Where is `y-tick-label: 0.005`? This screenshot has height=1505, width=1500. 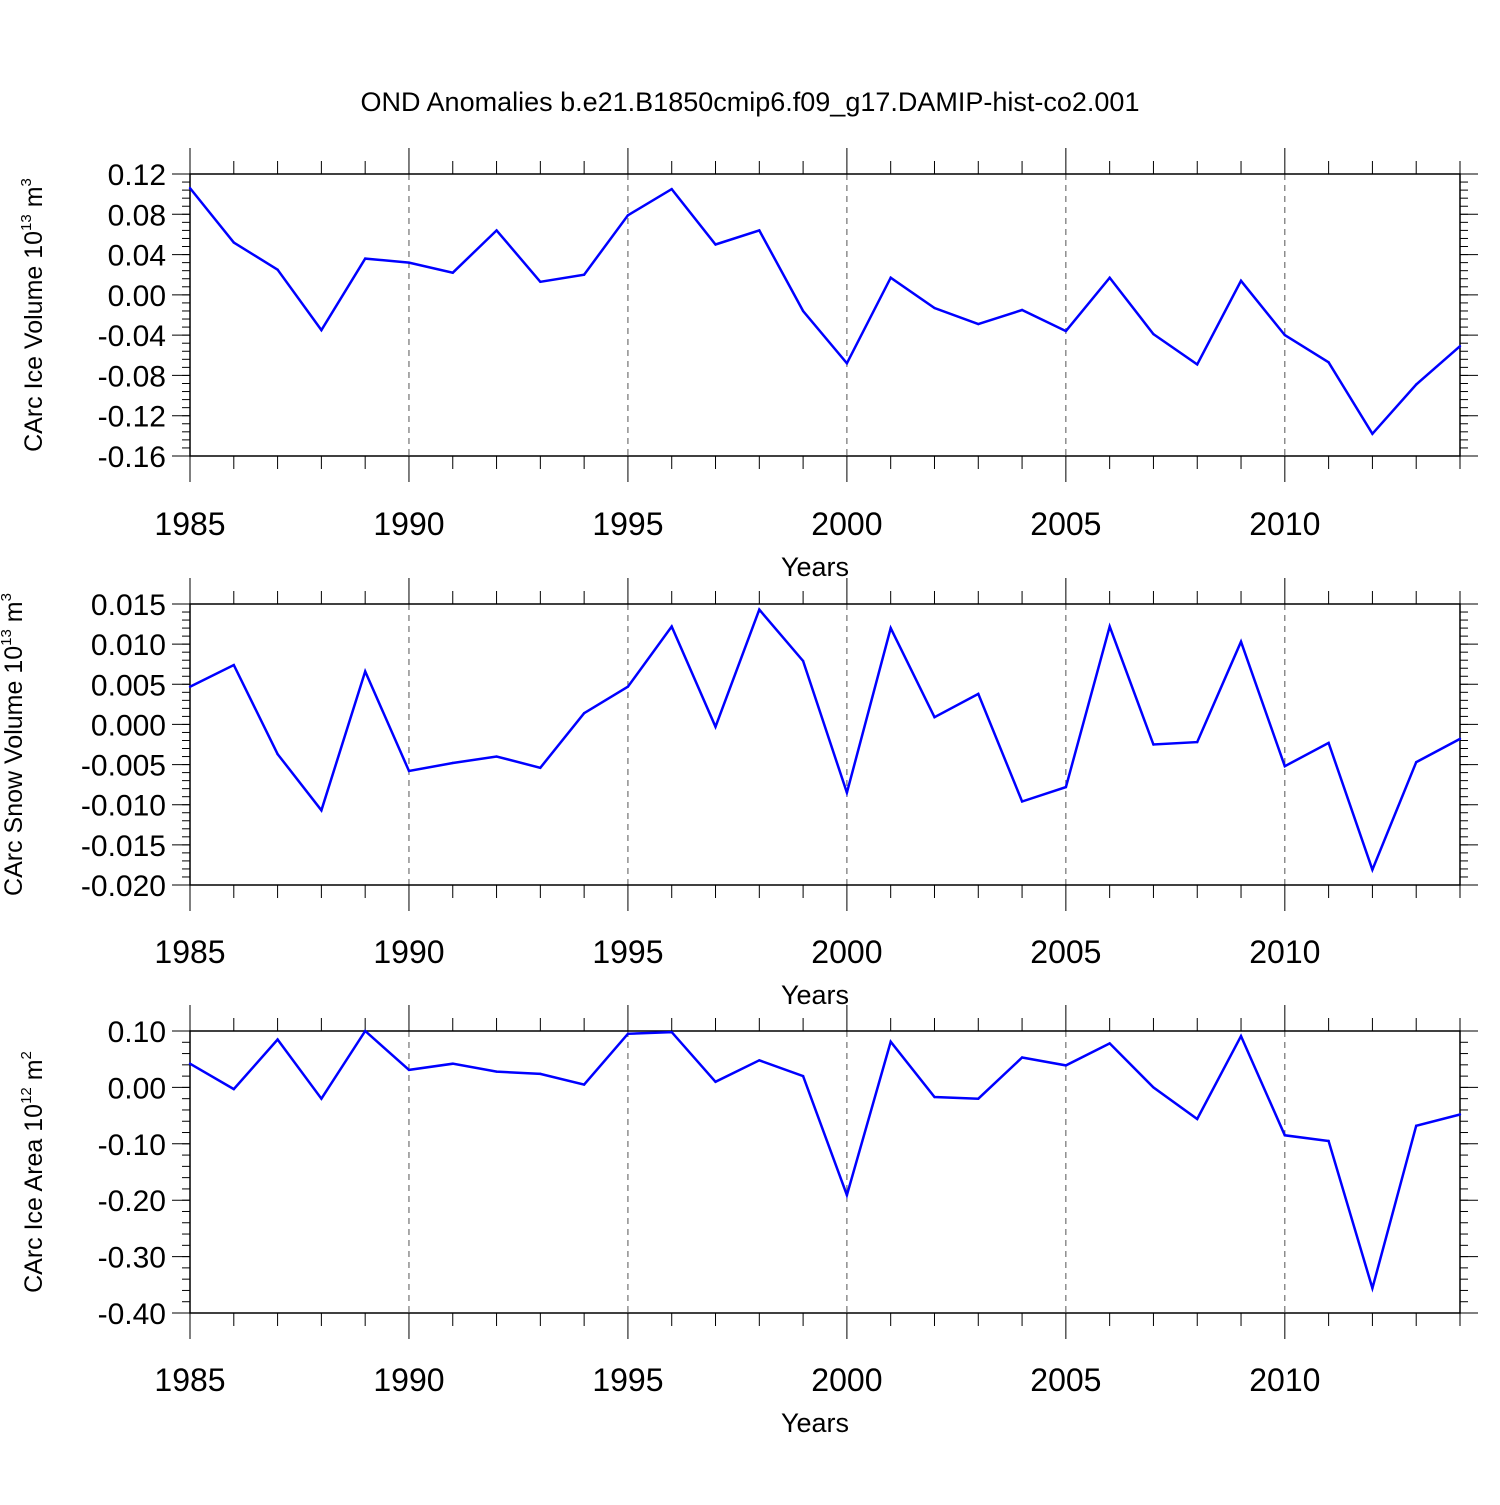
y-tick-label: 0.005 is located at coordinates (128, 685).